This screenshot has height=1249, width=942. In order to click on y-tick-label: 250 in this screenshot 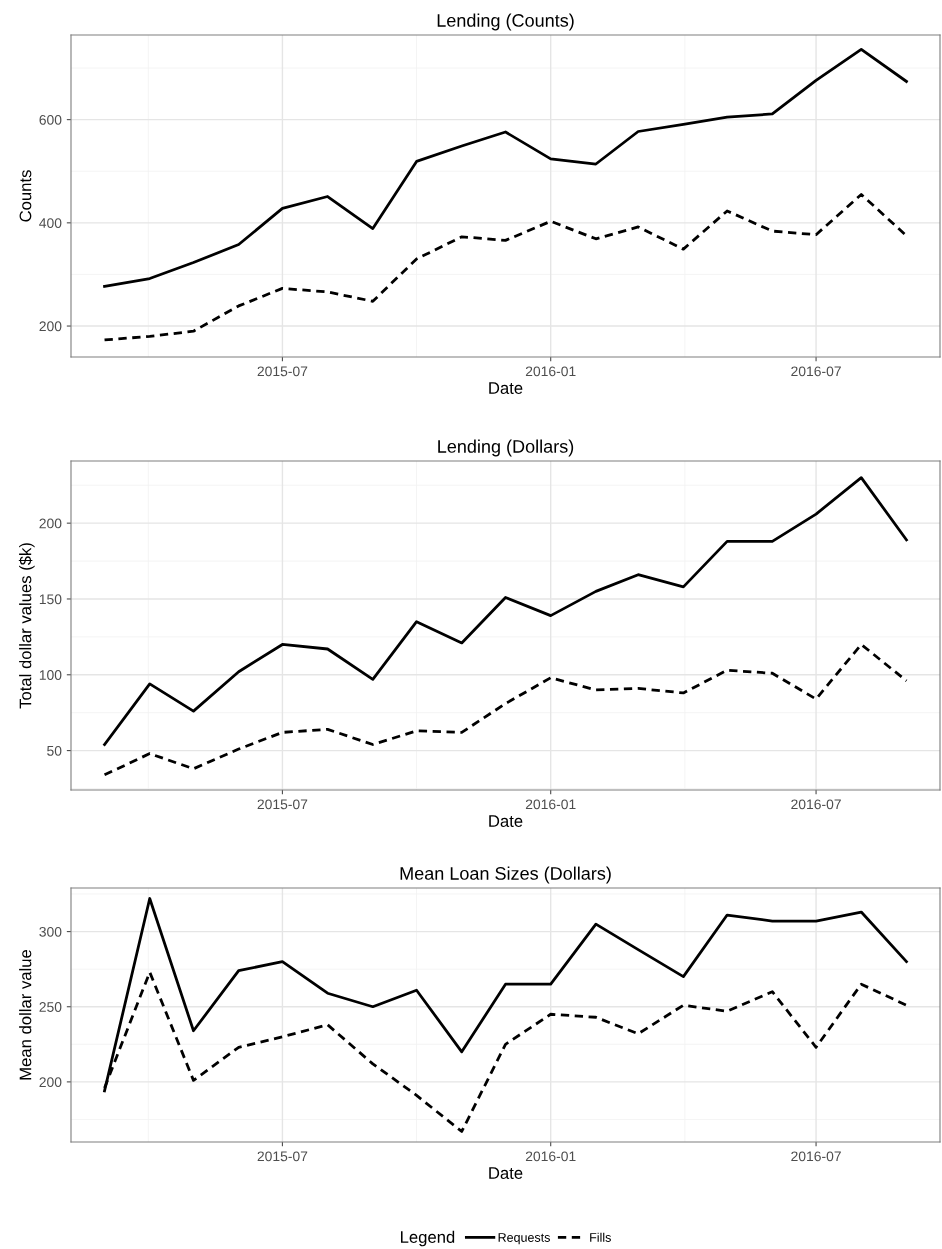, I will do `click(50, 1007)`.